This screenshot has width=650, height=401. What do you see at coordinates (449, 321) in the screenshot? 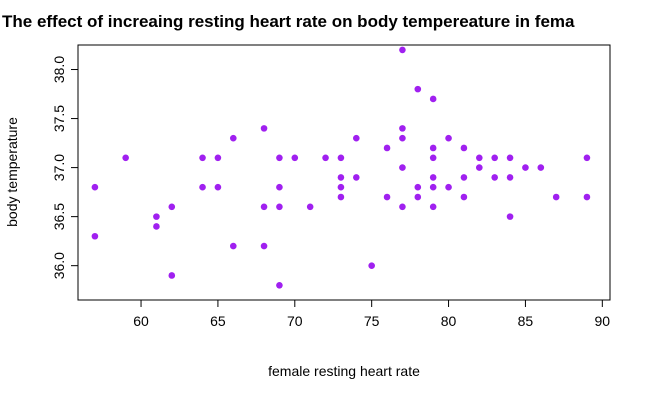
I see `x-tick-label: 80` at bounding box center [449, 321].